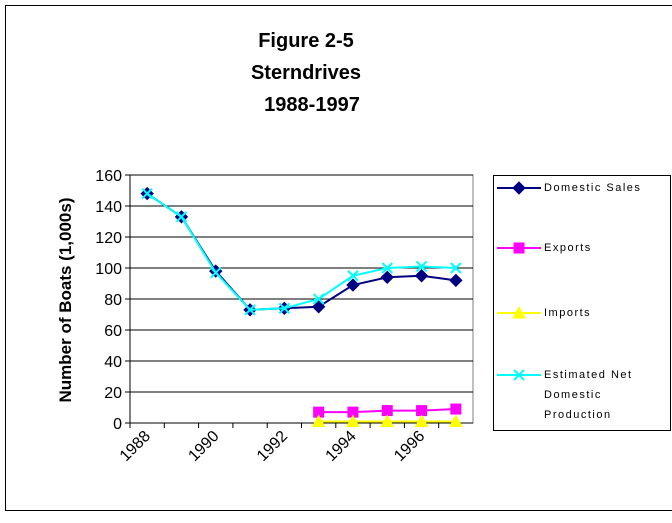 The height and width of the screenshot is (523, 672). What do you see at coordinates (203, 446) in the screenshot?
I see `x-tick-label: 1990` at bounding box center [203, 446].